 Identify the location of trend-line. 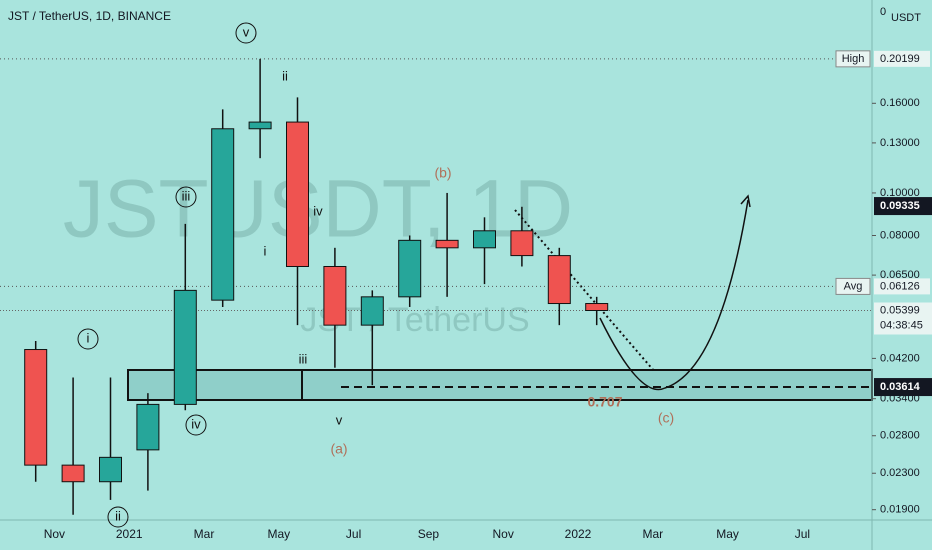
(585, 291).